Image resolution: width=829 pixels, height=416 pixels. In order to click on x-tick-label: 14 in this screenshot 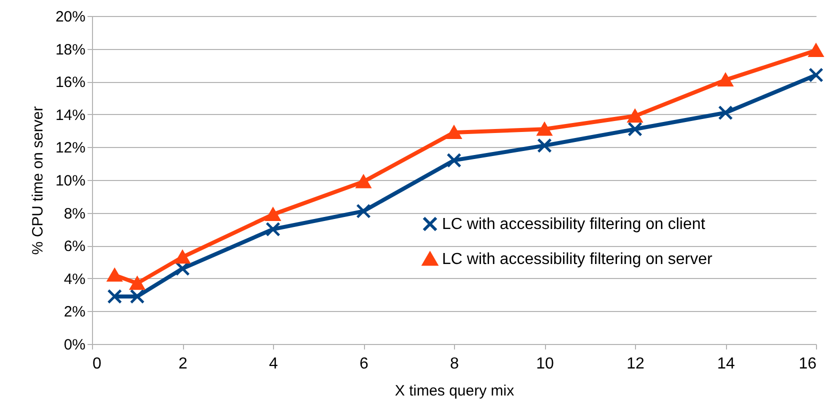, I will do `click(726, 364)`.